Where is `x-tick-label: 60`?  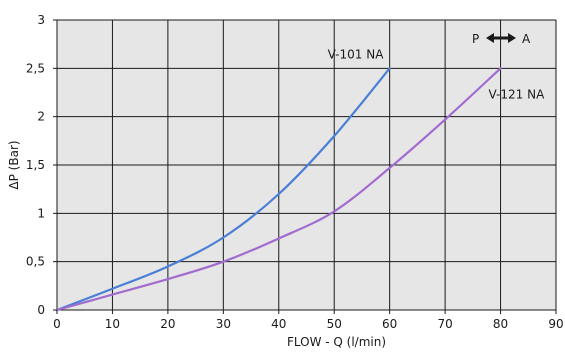 x-tick-label: 60 is located at coordinates (389, 324).